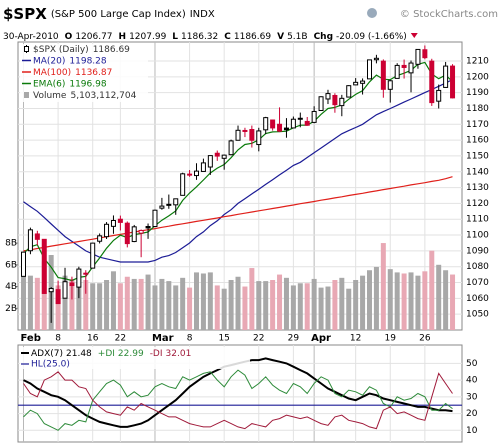  I want to click on x-tick-label: 12, so click(355, 339).